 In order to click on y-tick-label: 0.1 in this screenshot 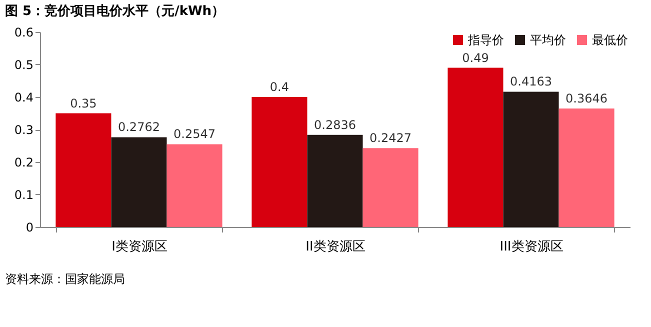, I will do `click(24, 195)`.